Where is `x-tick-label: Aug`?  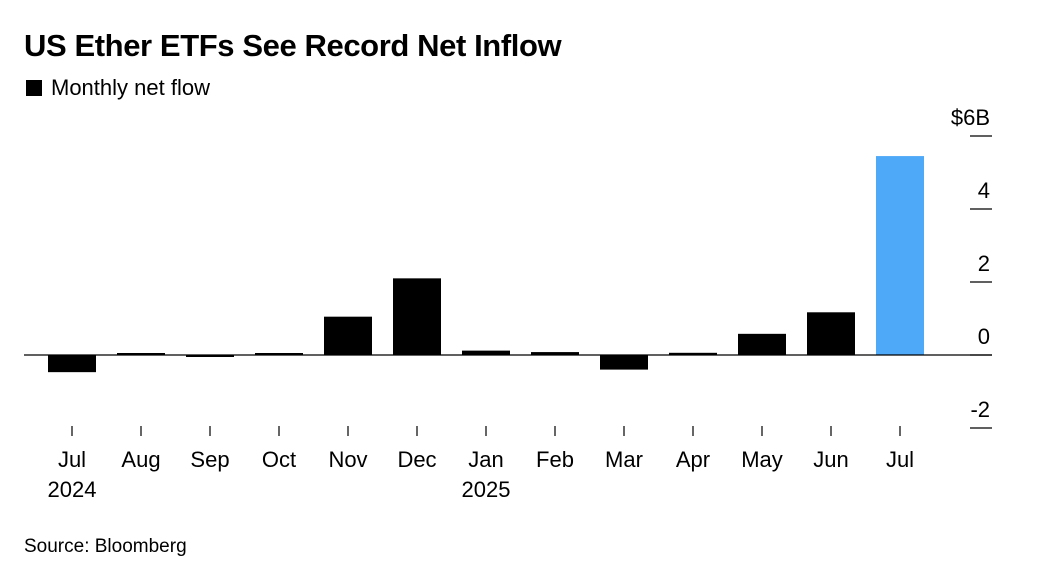 x-tick-label: Aug is located at coordinates (140, 459).